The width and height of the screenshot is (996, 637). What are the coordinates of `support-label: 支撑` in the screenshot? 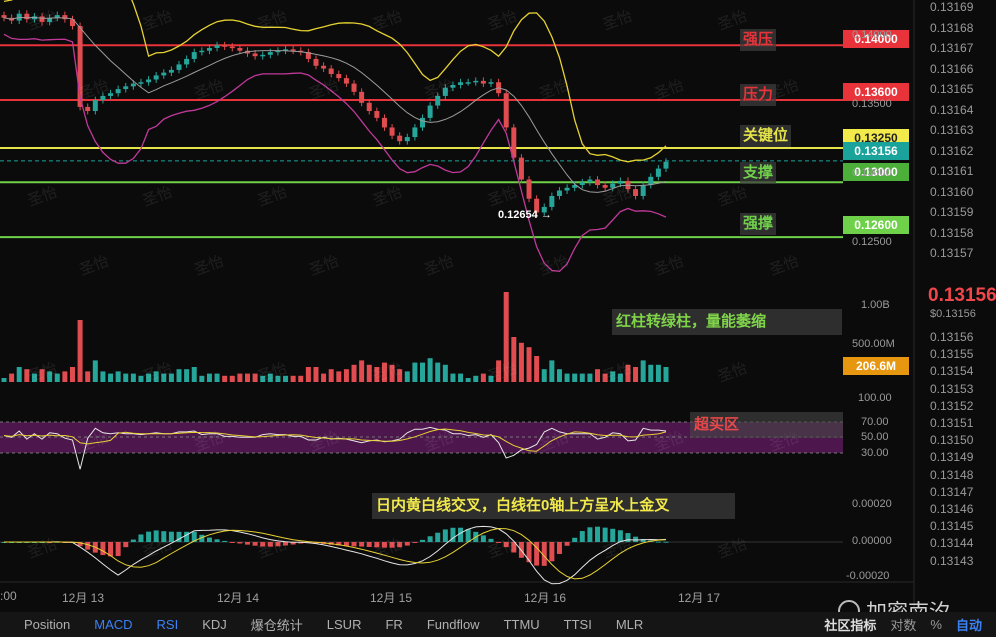 It's located at (758, 173).